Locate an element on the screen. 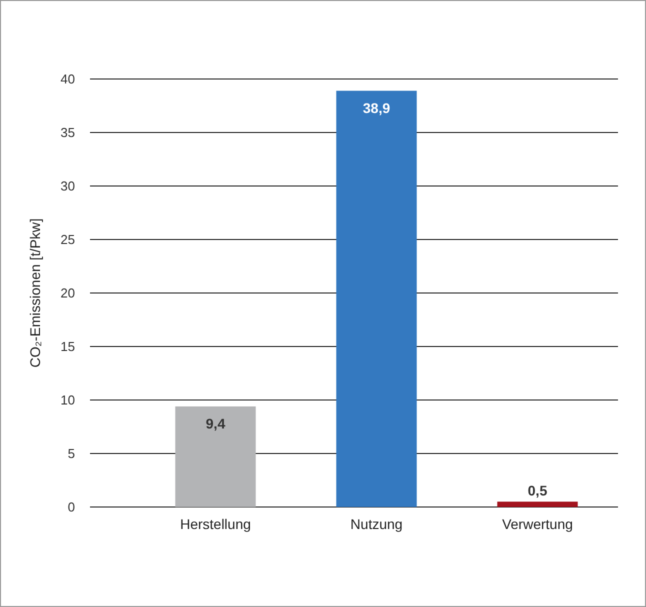 This screenshot has height=607, width=646. x-tick-label: Herstellung is located at coordinates (215, 524).